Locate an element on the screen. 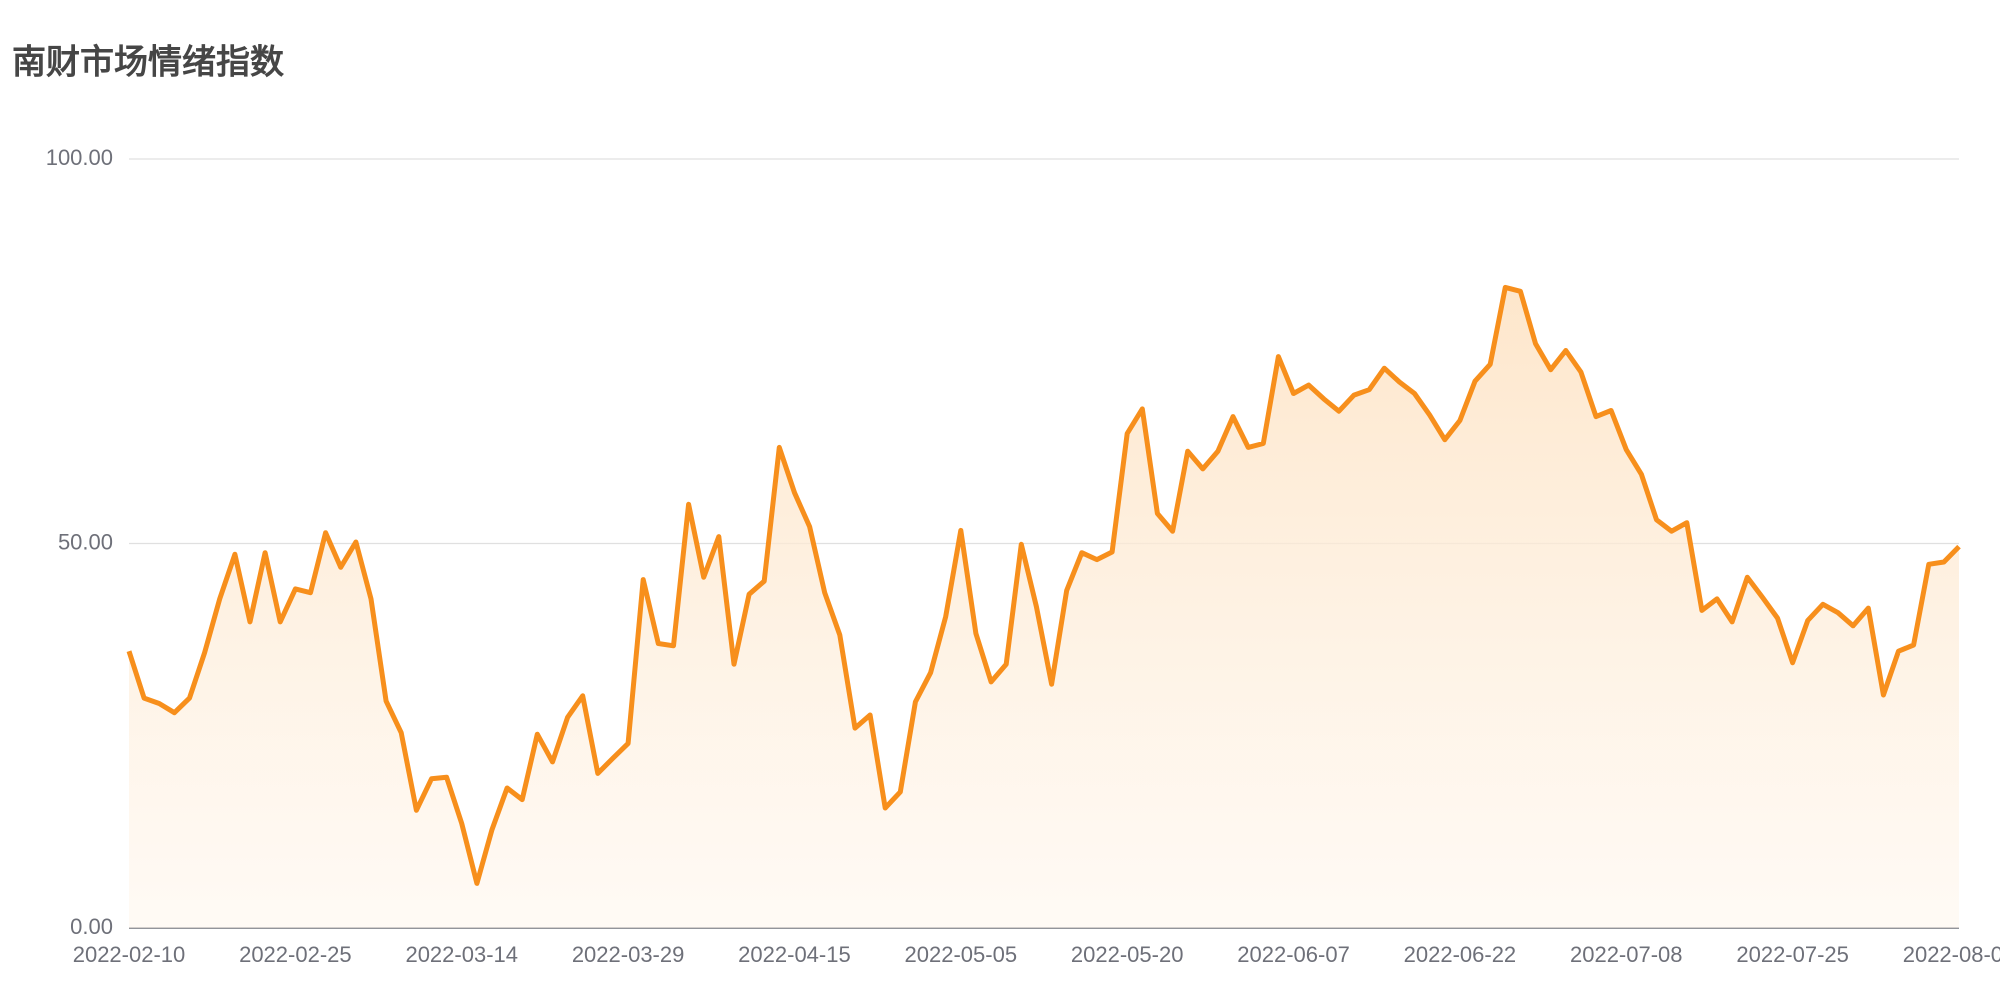  y-tick-label: 50.00 is located at coordinates (85, 541).